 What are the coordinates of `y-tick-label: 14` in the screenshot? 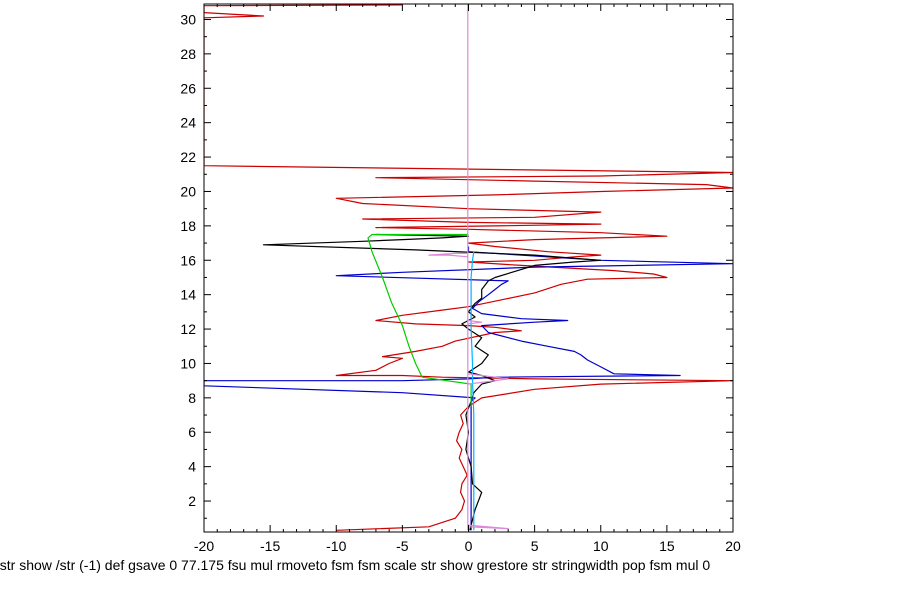 It's located at (188, 295).